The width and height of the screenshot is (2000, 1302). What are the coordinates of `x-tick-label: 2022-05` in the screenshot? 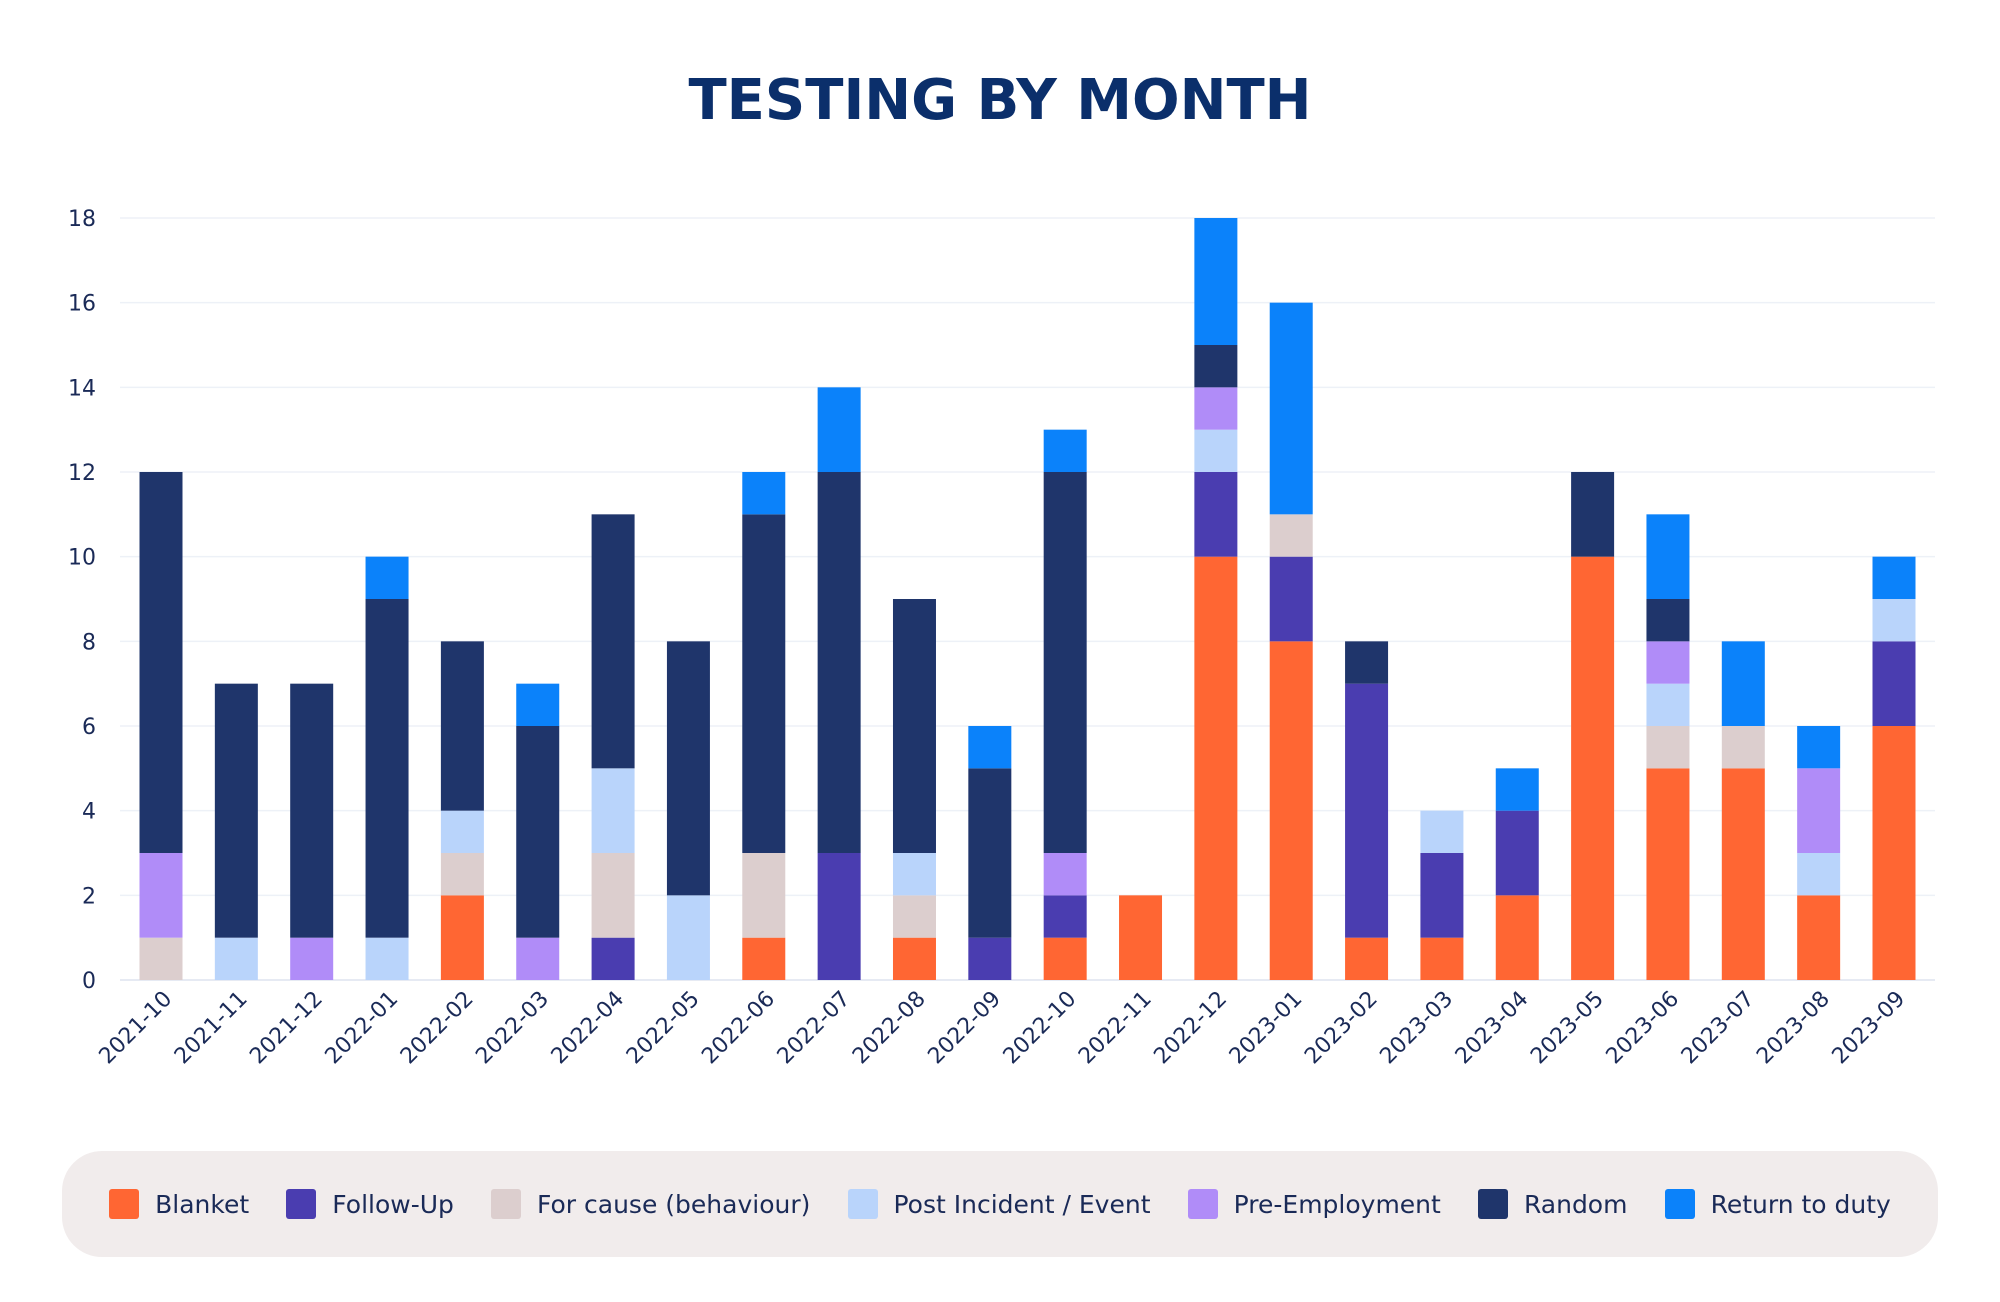 It's located at (663, 1028).